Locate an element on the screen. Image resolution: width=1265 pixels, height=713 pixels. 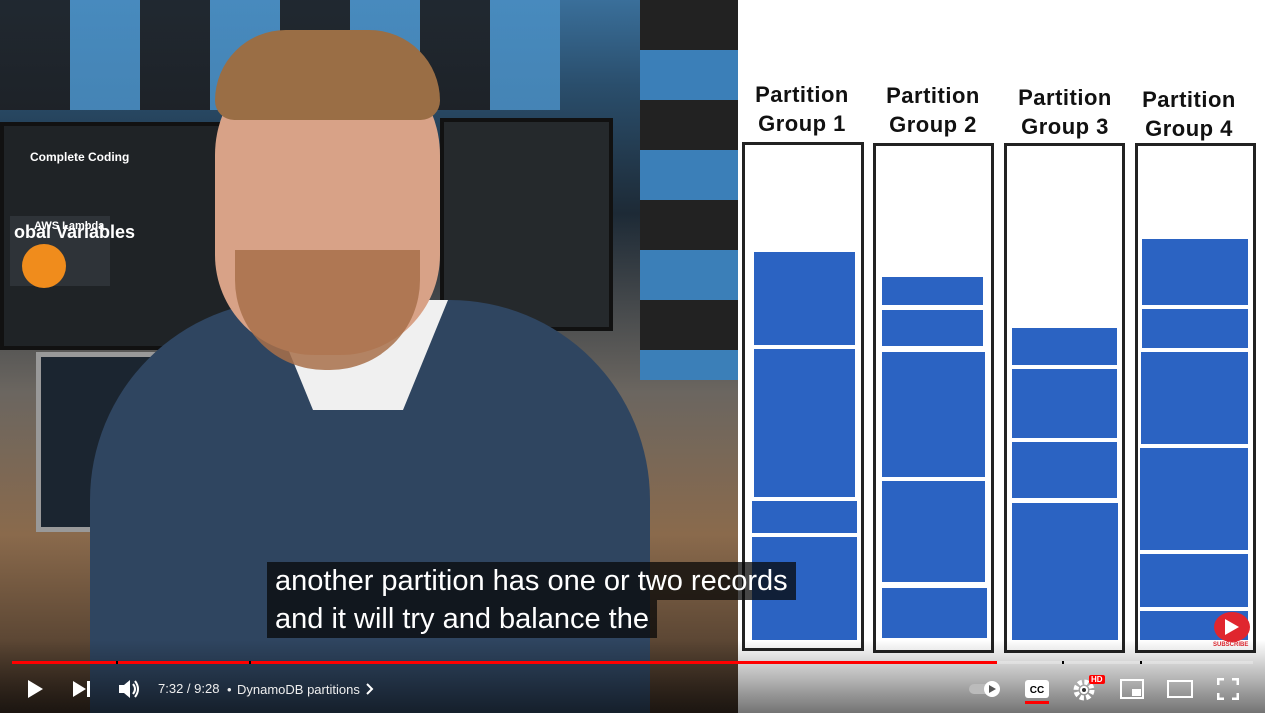
time-display: 7:32 / 9:28 is located at coordinates (189, 688).